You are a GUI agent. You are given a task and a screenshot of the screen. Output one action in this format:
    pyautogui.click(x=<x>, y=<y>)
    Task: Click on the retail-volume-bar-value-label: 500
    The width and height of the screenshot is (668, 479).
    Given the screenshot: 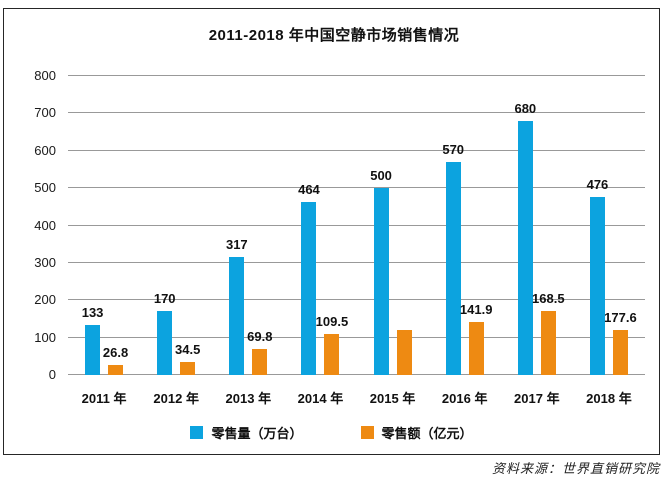 What is the action you would take?
    pyautogui.click(x=381, y=176)
    